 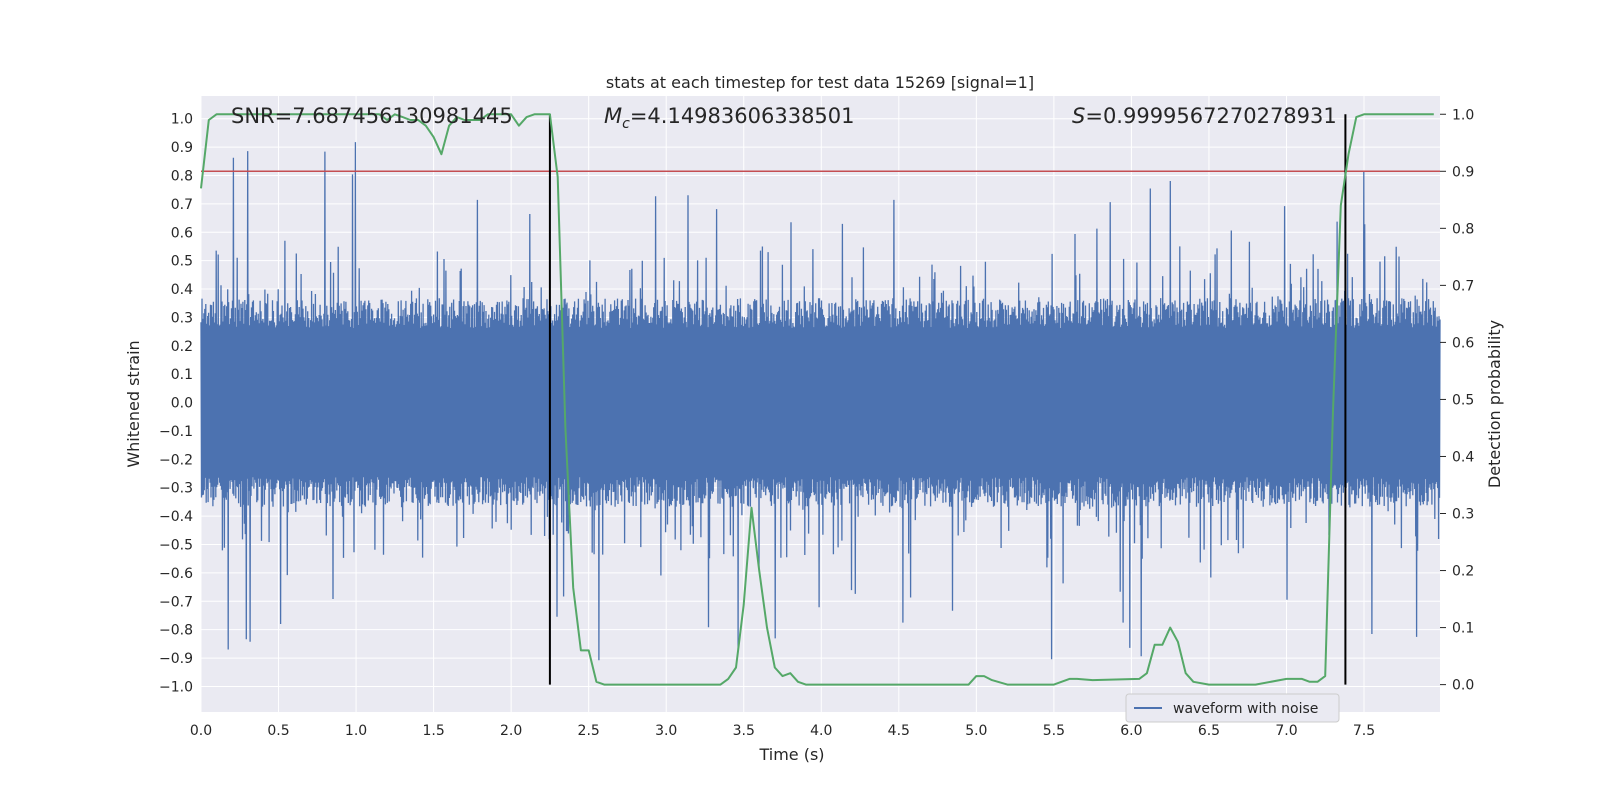 I want to click on score-value: =0.9999567270278931, so click(x=1210, y=116).